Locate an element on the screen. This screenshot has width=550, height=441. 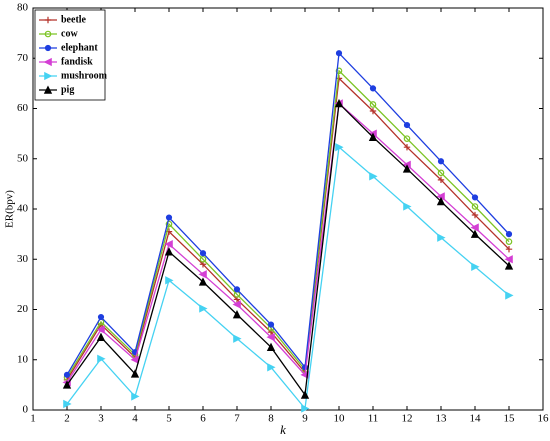
y-axis-label: ER(bpv) is located at coordinates (10, 209).